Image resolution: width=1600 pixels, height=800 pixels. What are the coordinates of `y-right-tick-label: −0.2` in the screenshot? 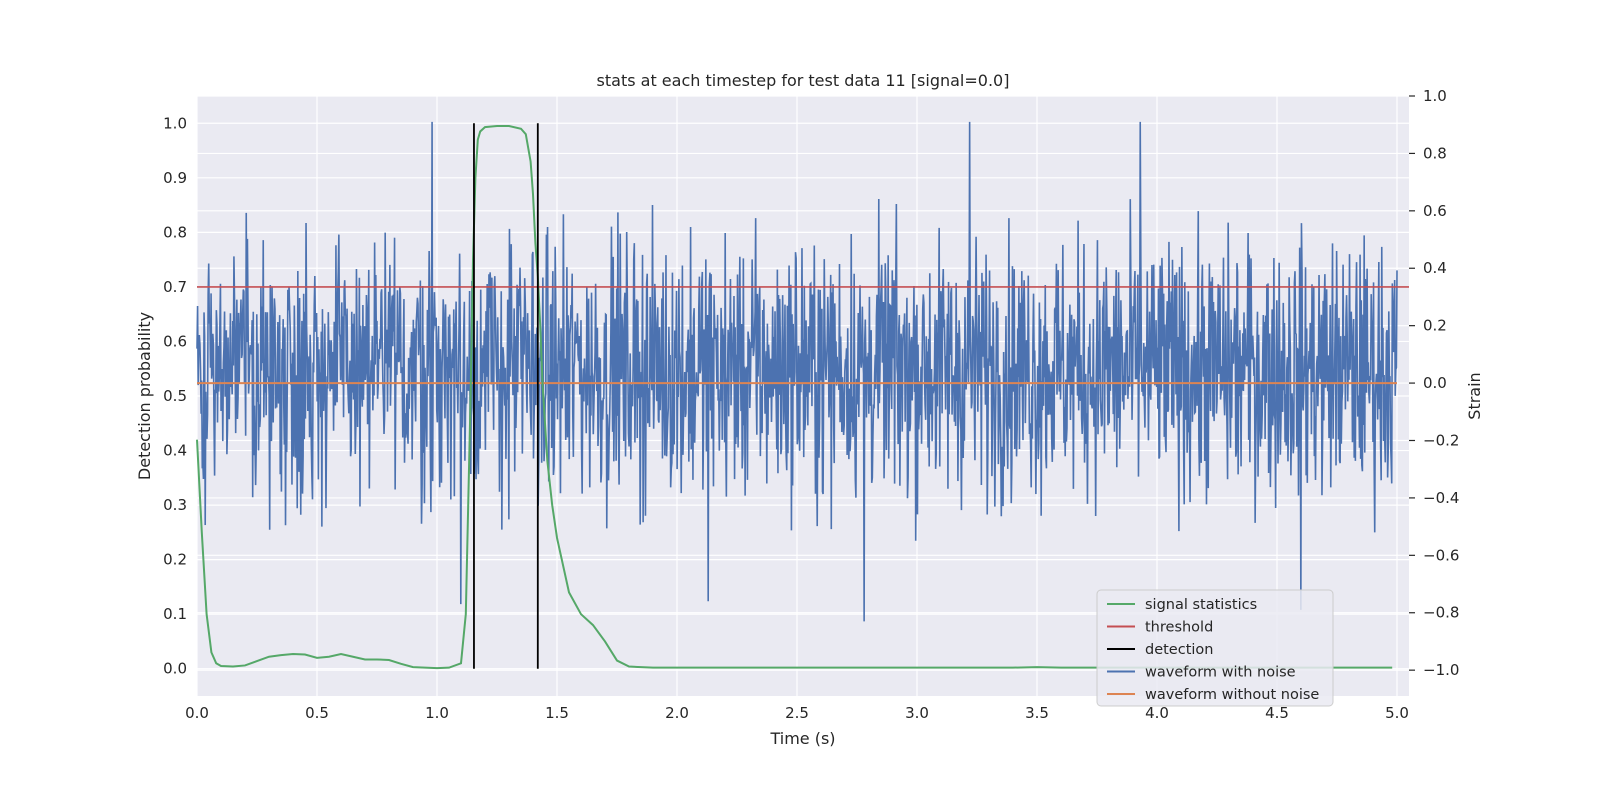 It's located at (1441, 440).